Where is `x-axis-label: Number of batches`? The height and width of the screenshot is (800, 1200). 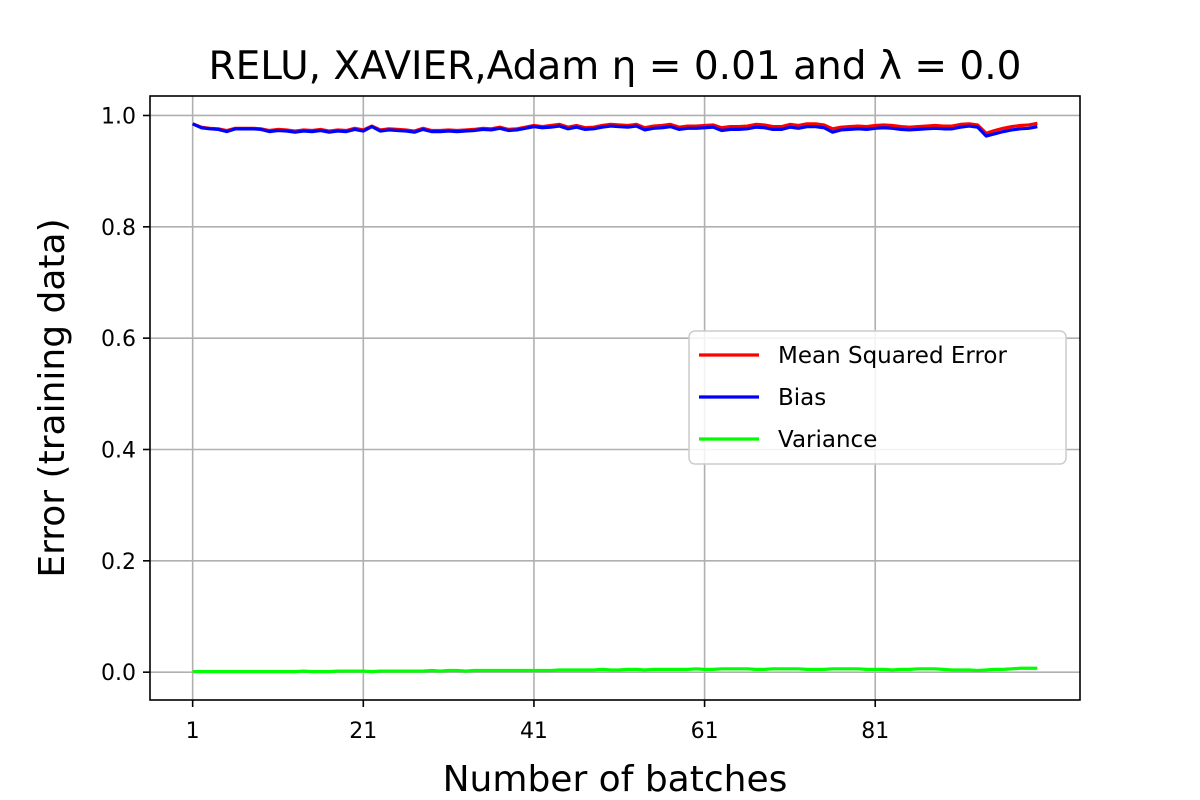 x-axis-label: Number of batches is located at coordinates (615, 779).